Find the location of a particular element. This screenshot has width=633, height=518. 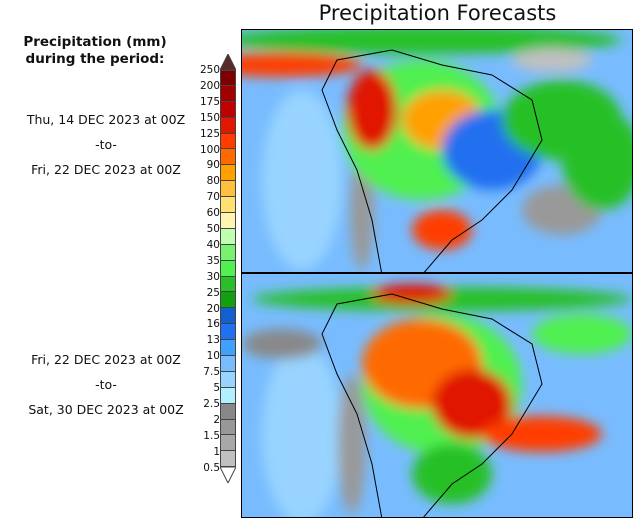

colorbar-tick-label: 70 is located at coordinates (213, 197).